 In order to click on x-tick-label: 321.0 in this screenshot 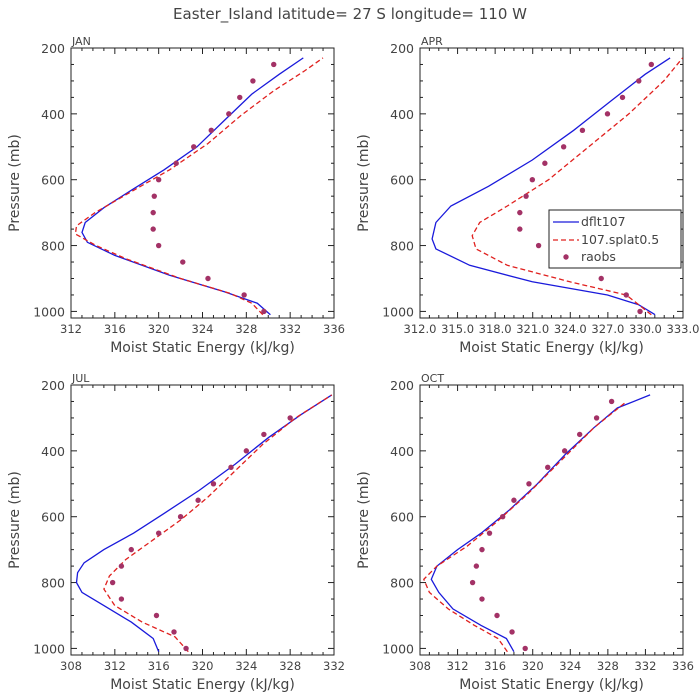, I will do `click(532, 329)`.